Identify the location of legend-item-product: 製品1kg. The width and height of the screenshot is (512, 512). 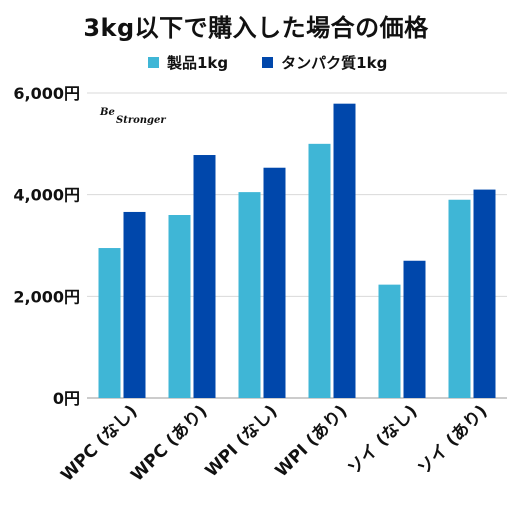
(188, 62).